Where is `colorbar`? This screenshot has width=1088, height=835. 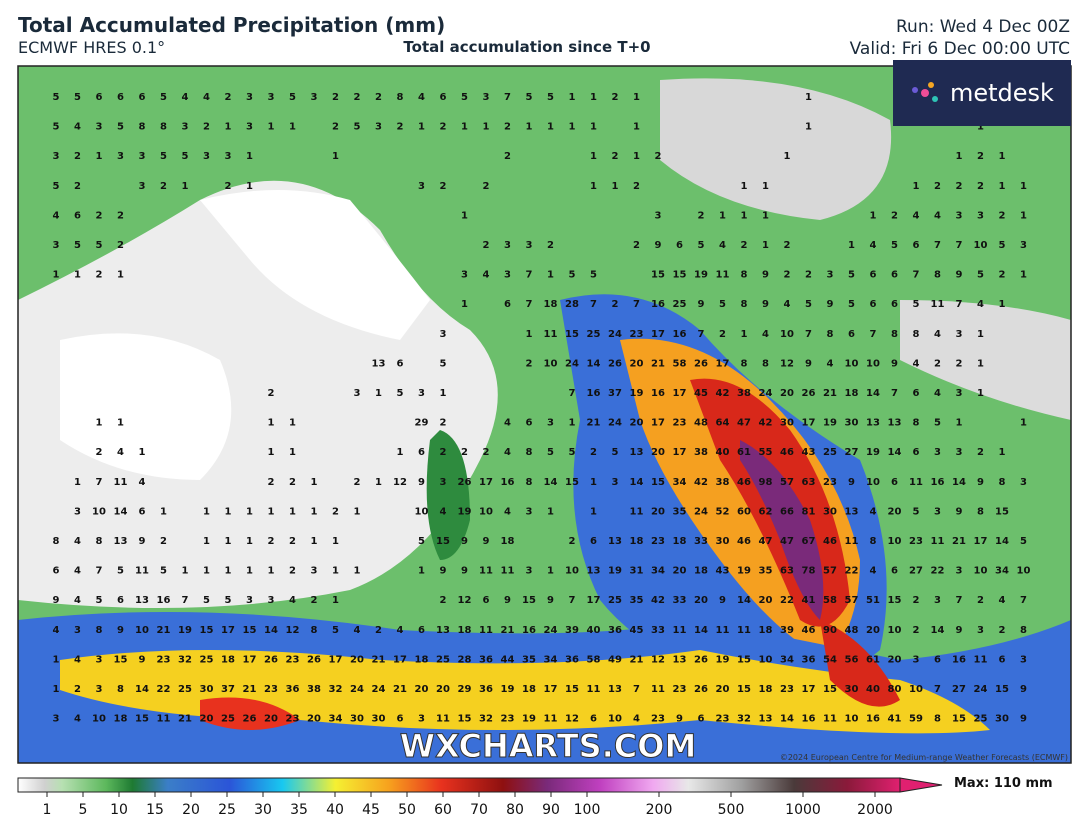
colorbar is located at coordinates (459, 785).